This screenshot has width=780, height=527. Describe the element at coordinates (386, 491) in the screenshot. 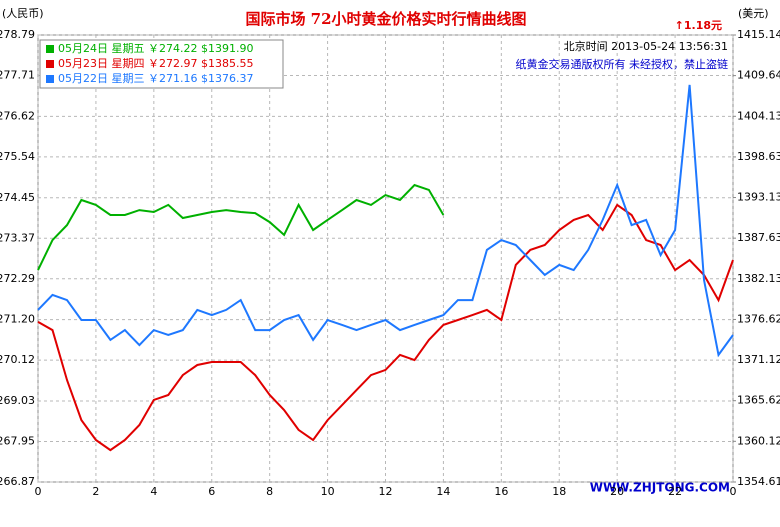

I see `x-tick-label: 12` at that location.